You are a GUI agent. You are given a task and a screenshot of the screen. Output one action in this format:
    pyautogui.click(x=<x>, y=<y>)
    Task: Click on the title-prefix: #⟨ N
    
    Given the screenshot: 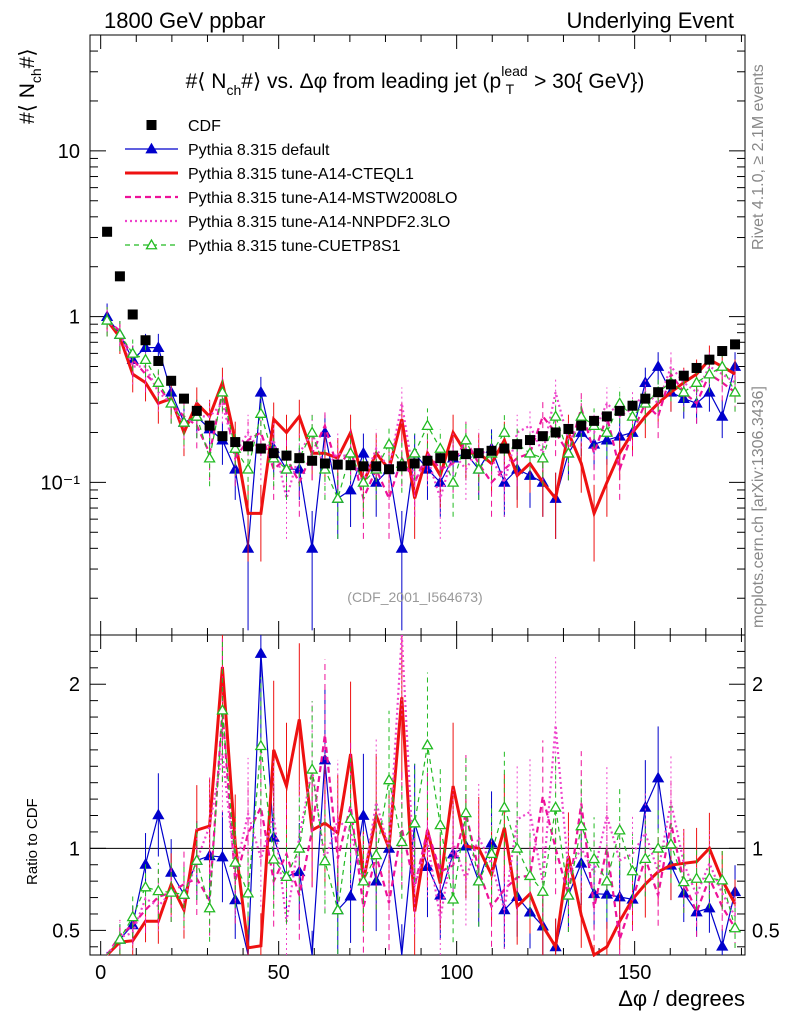 What is the action you would take?
    pyautogui.click(x=206, y=81)
    